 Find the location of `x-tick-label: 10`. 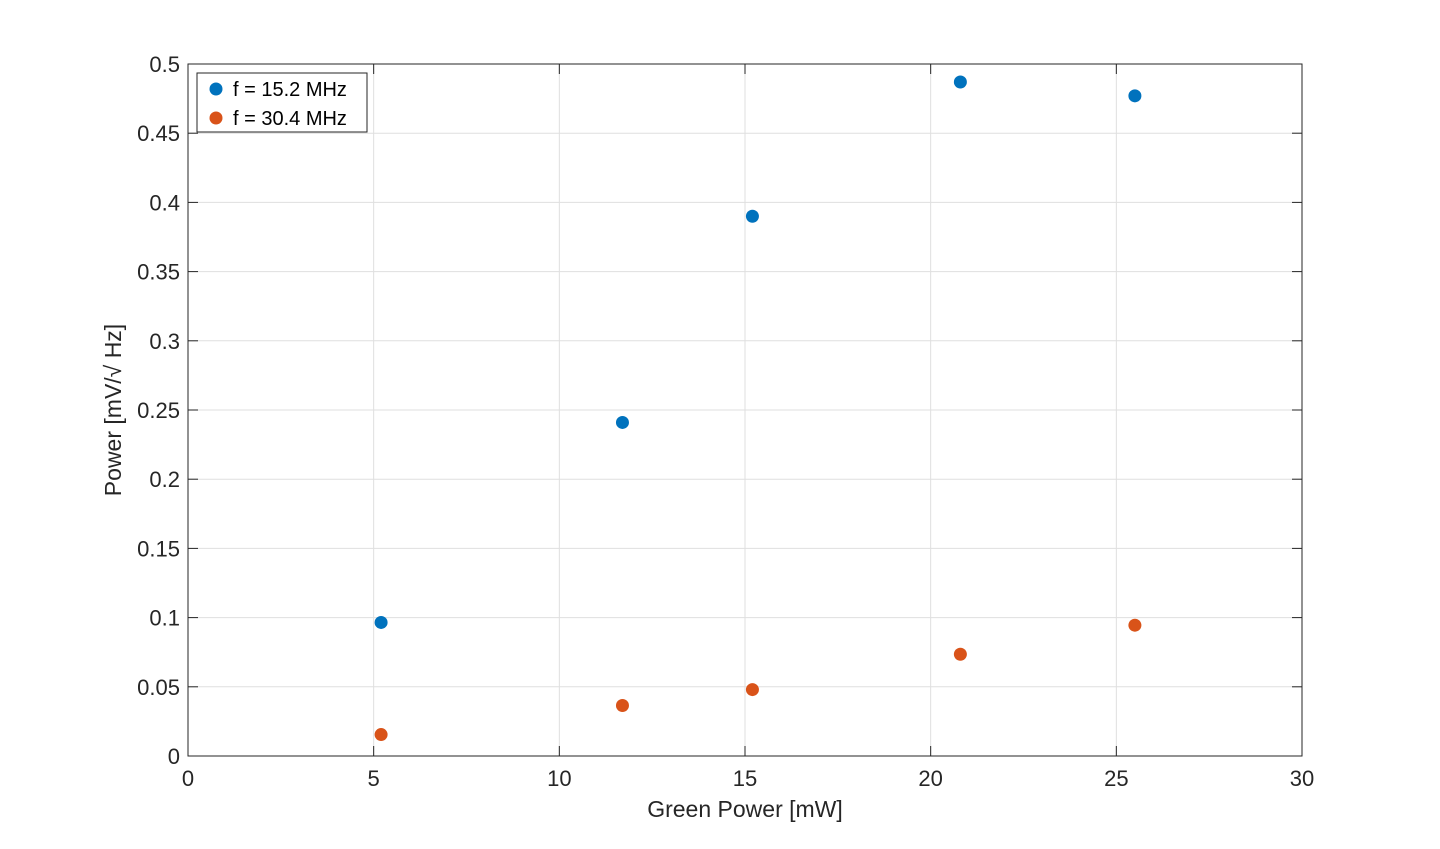

x-tick-label: 10 is located at coordinates (559, 778).